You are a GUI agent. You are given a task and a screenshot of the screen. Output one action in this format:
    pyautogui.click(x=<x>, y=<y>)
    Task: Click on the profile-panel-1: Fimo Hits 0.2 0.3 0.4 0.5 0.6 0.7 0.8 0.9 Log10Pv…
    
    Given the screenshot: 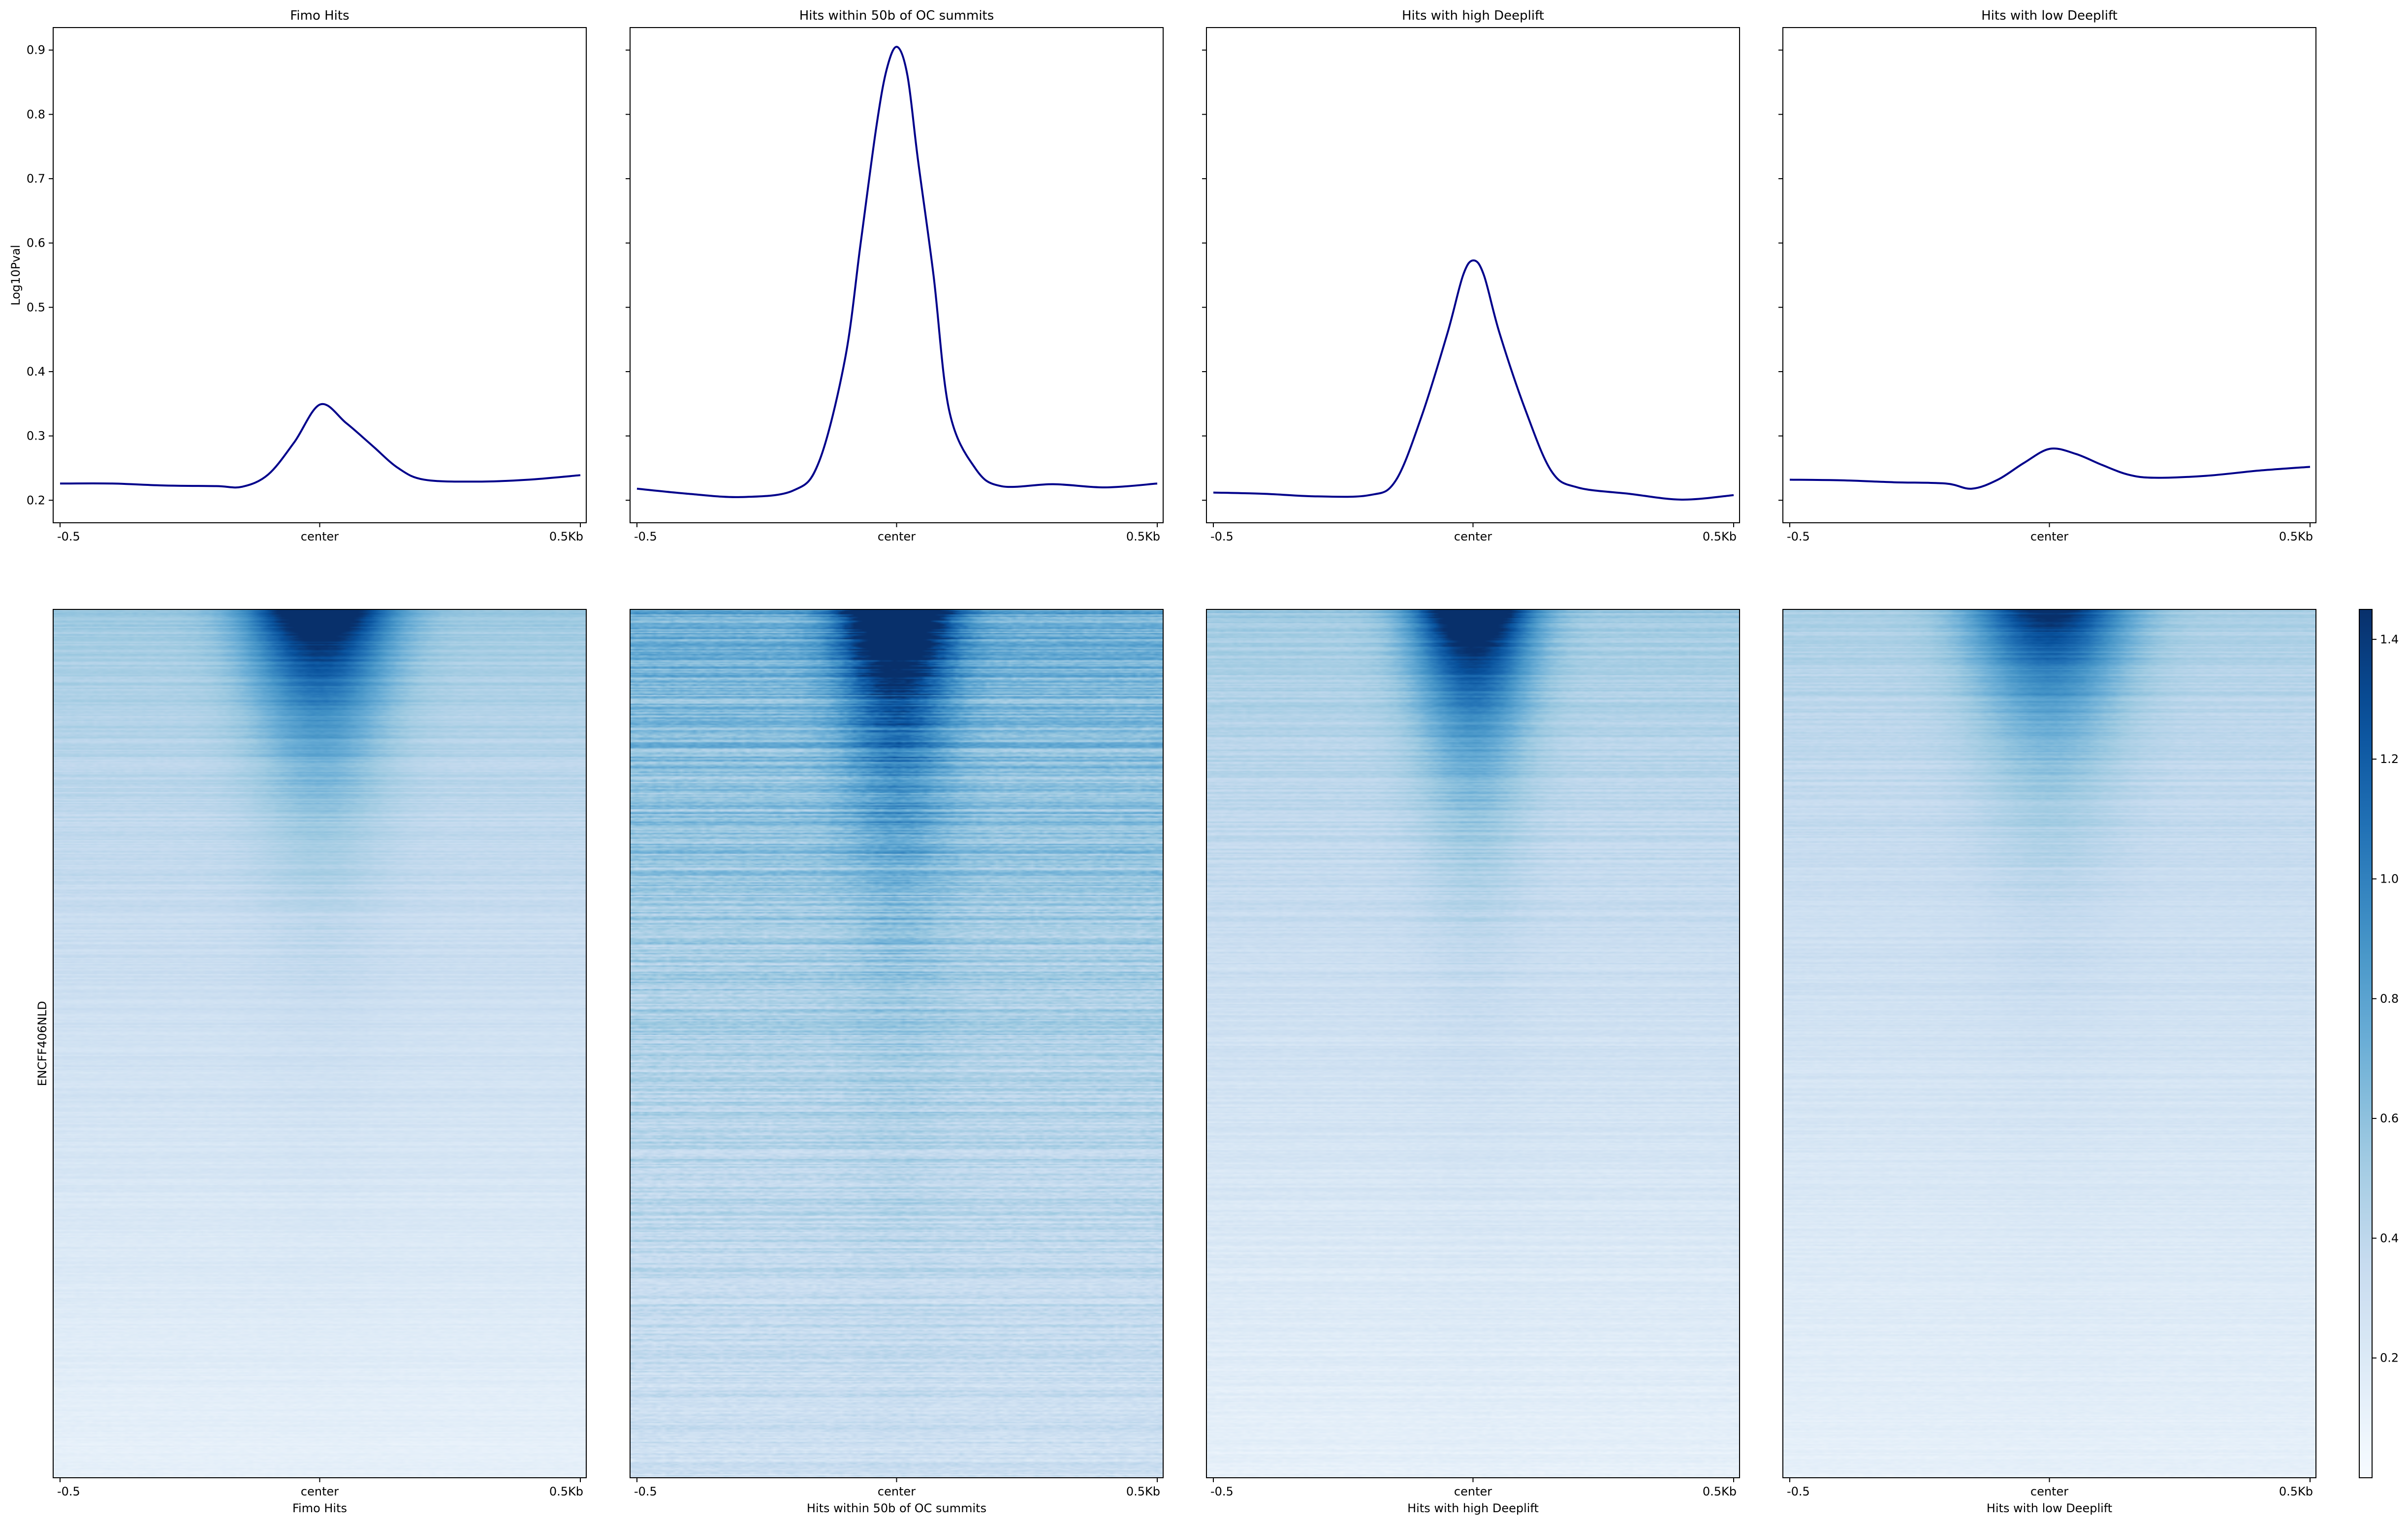 What is the action you would take?
    pyautogui.click(x=298, y=275)
    